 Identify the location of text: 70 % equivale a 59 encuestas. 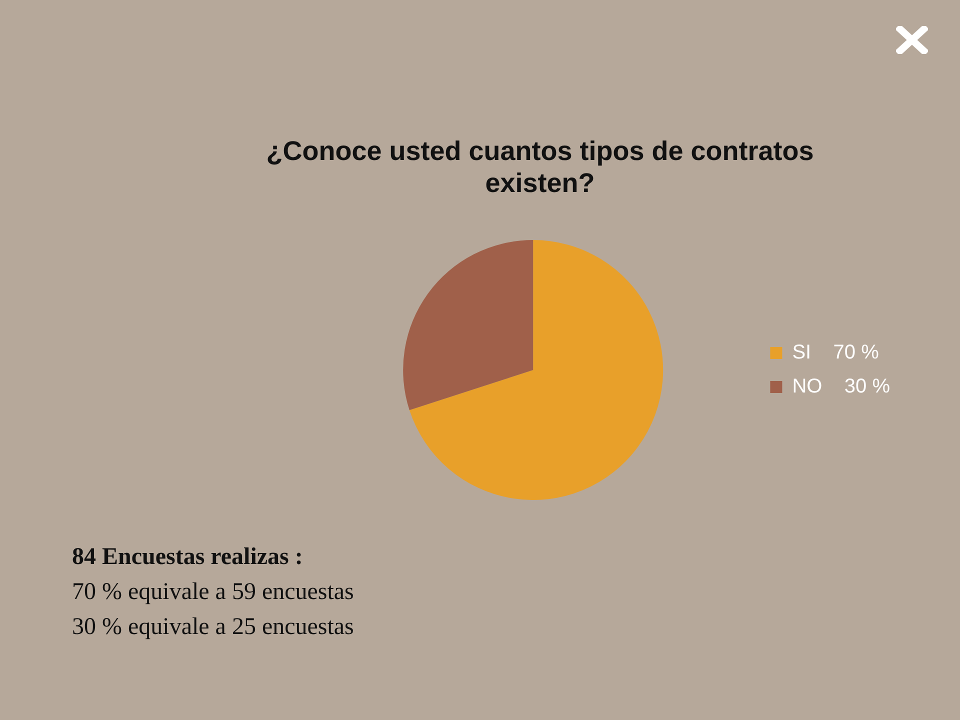
(213, 592).